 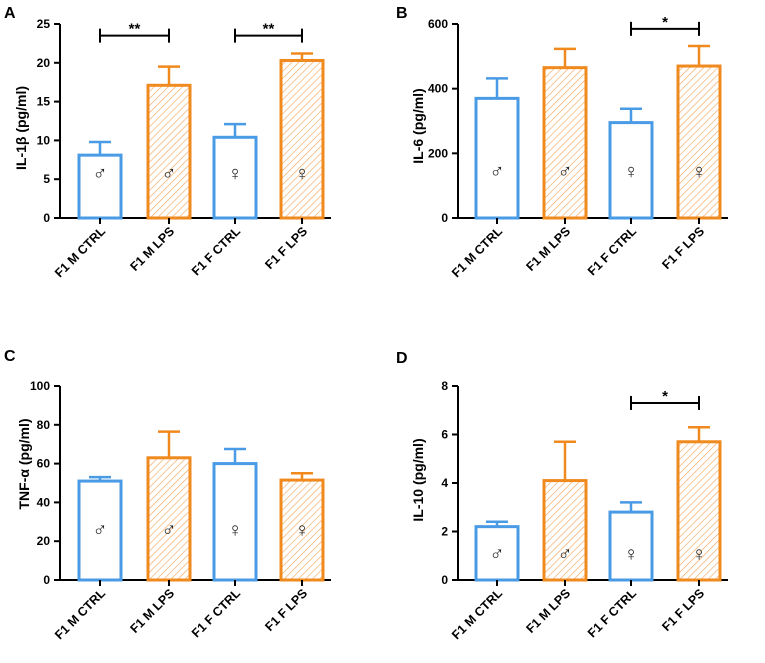 What do you see at coordinates (302, 174) in the screenshot?
I see `sex-symbol-a-f1-f-lps: ♀` at bounding box center [302, 174].